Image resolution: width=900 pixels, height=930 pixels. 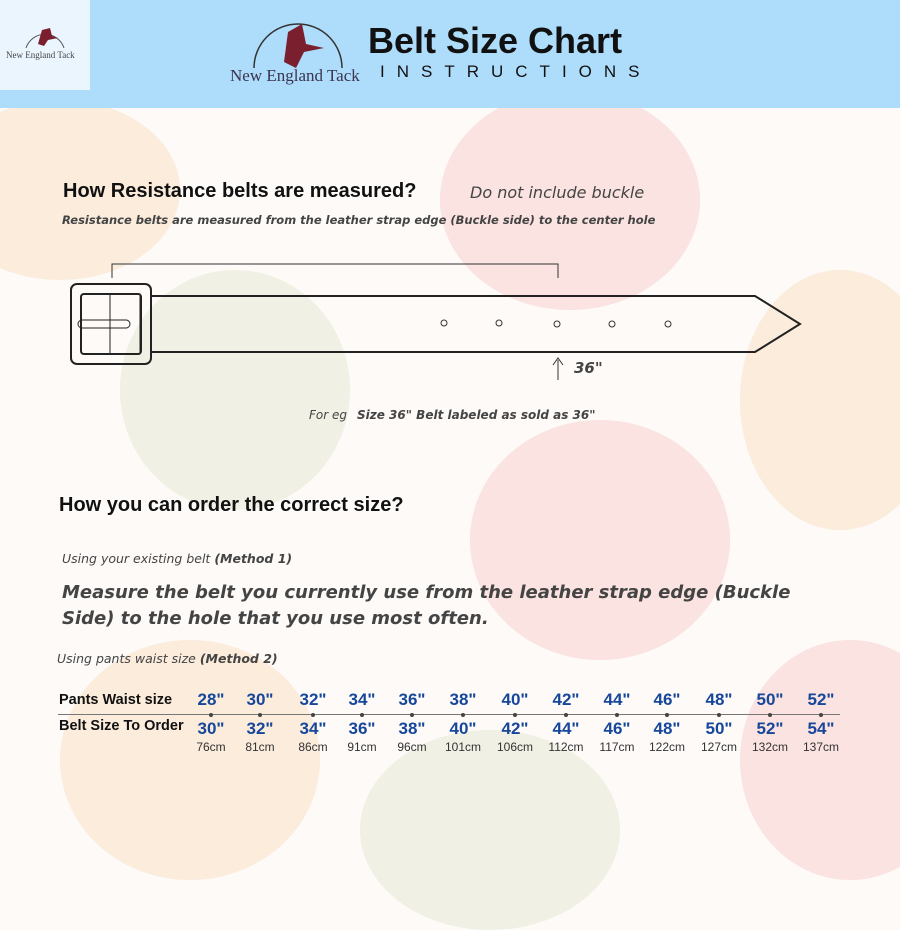 I want to click on waist-size: 30", so click(x=260, y=699).